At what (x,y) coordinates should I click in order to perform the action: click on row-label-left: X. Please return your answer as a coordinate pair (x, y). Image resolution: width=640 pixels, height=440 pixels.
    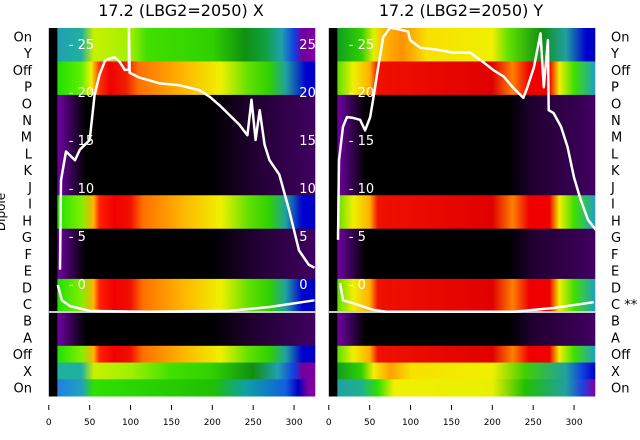
    Looking at the image, I should click on (27, 372).